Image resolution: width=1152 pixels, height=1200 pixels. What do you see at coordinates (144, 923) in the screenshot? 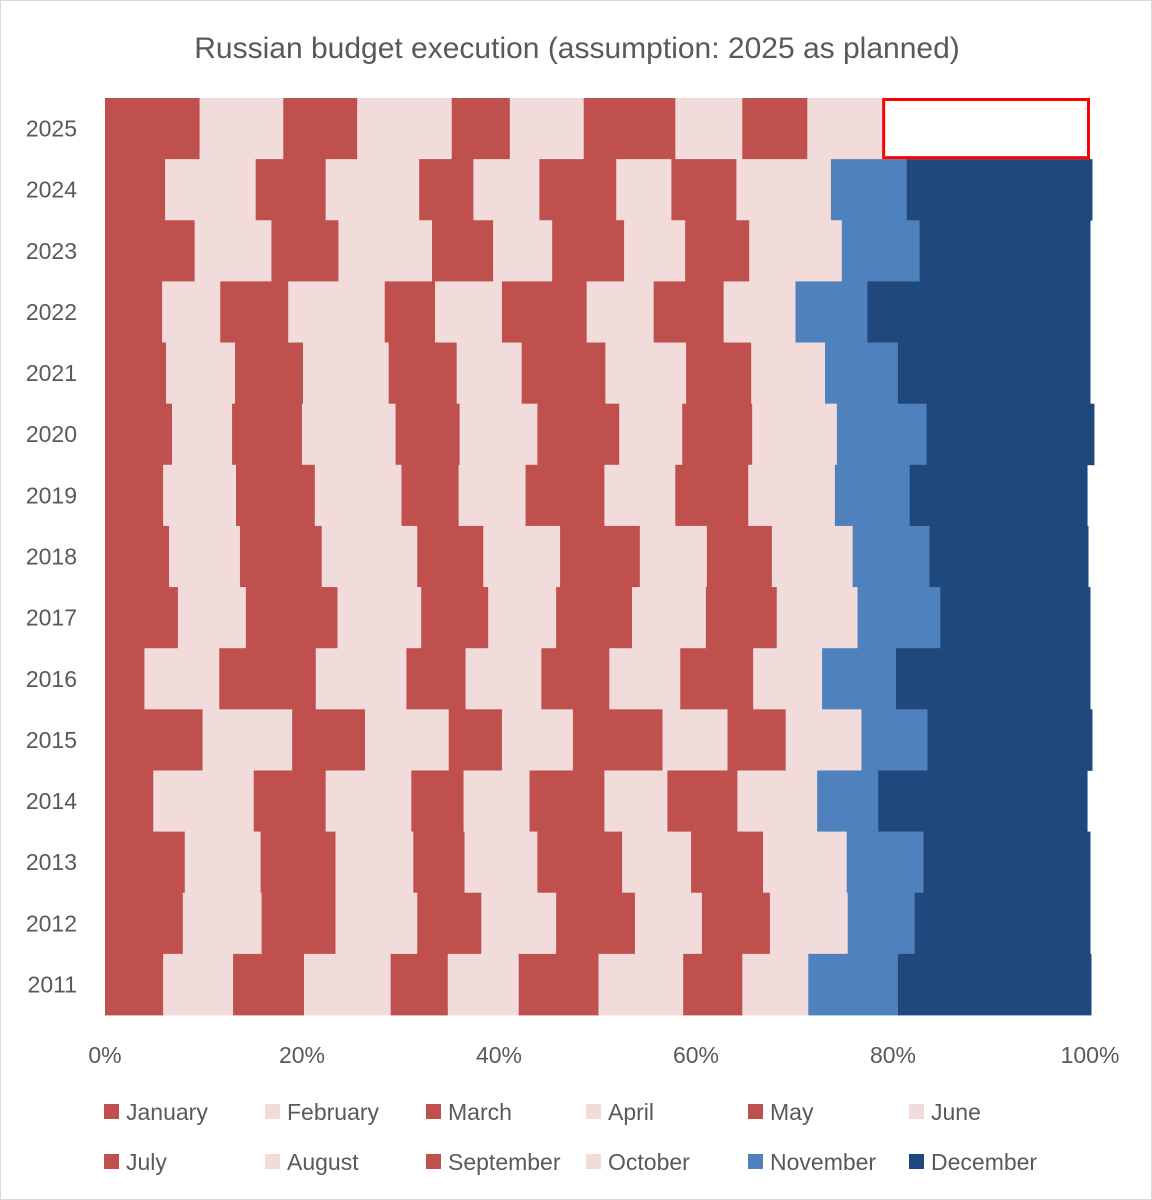
I see `bar-2012-january` at bounding box center [144, 923].